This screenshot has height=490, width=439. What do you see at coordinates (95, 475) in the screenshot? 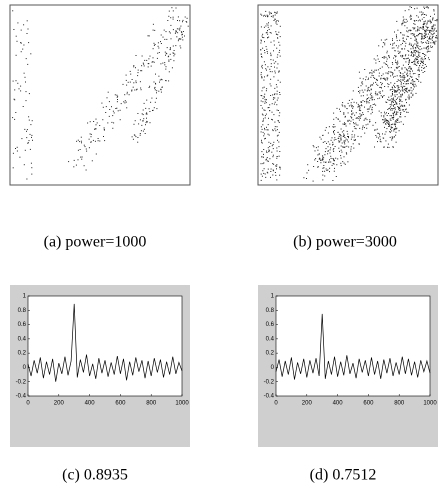
I see `caption: (c) 0.8935` at bounding box center [95, 475].